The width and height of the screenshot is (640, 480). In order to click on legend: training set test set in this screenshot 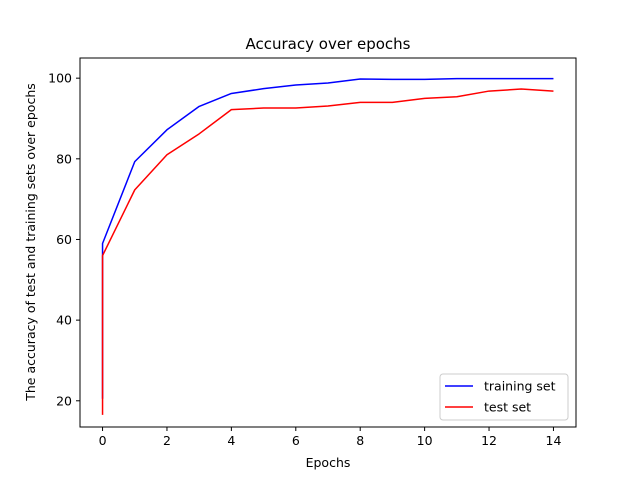, I will do `click(504, 397)`.